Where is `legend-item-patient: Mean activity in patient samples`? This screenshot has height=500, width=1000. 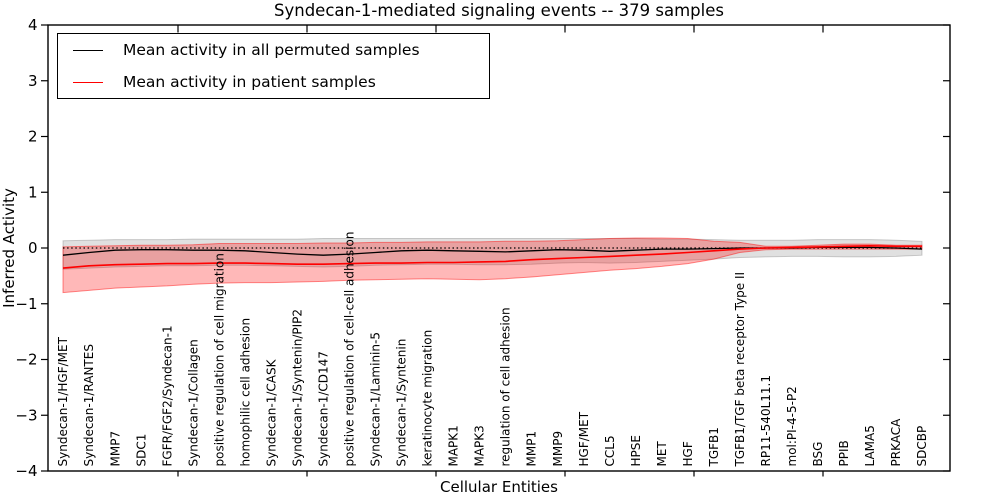 legend-item-patient: Mean activity in patient samples is located at coordinates (273, 82).